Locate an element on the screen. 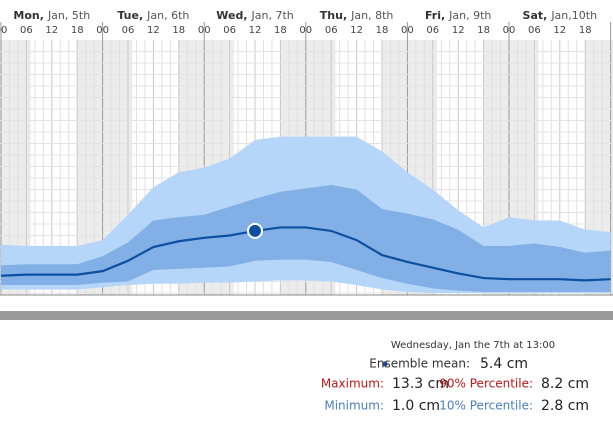  scroll-bar is located at coordinates (306, 315).